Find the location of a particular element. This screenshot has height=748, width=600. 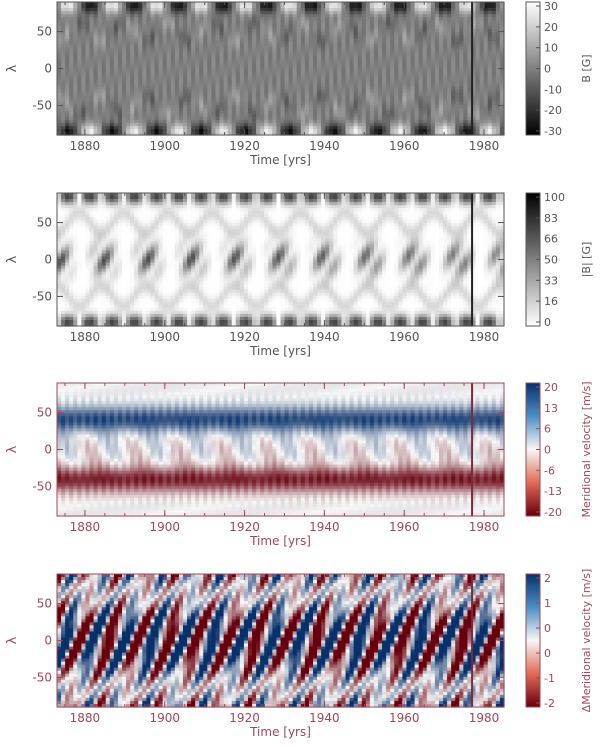

colorbar-tick-label: -30 is located at coordinates (553, 131).